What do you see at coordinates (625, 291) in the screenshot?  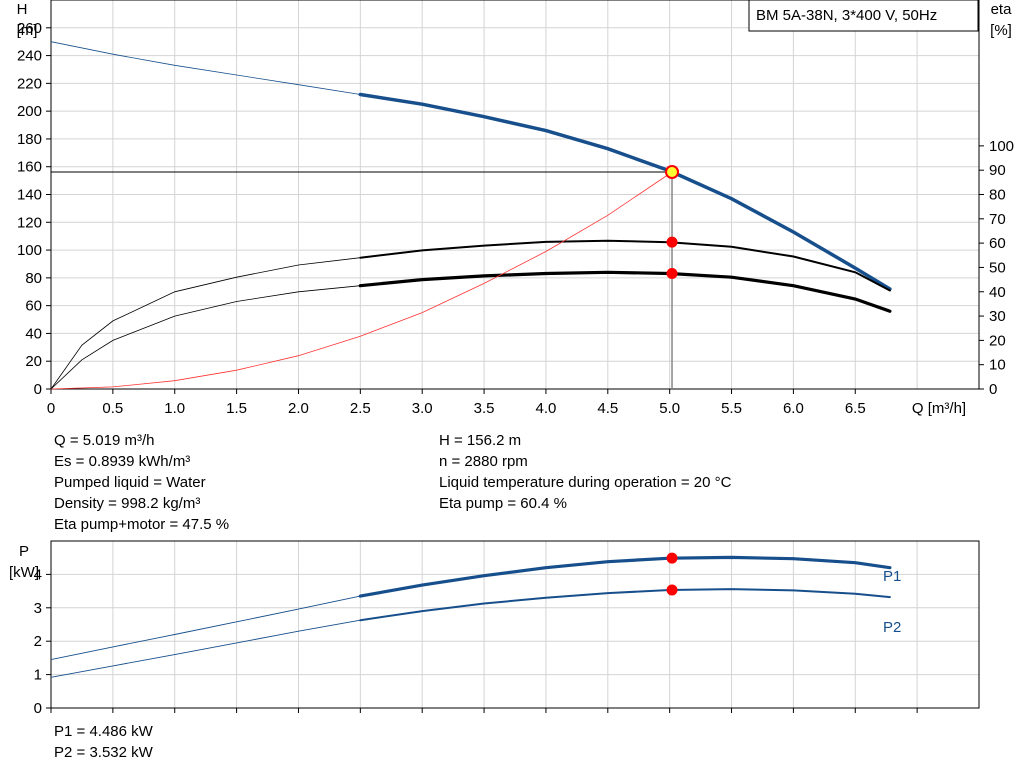 I see `series-2-line` at bounding box center [625, 291].